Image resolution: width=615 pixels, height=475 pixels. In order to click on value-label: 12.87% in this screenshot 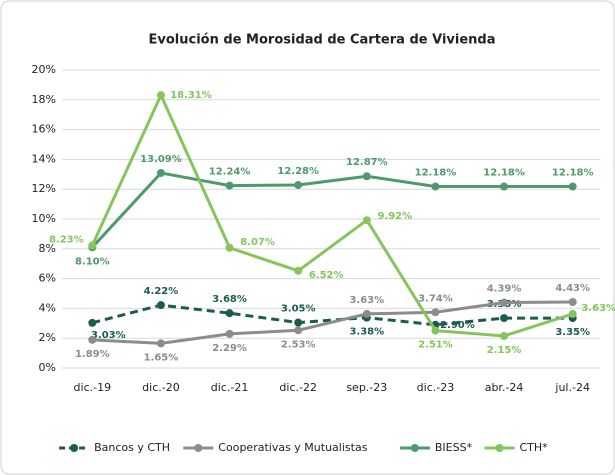, I will do `click(367, 162)`.